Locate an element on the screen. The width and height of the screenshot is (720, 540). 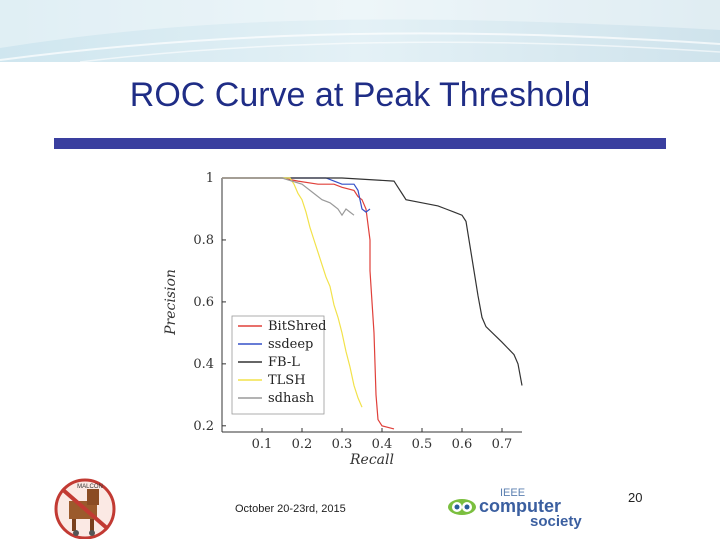
legend-label-sdhash: sdhash is located at coordinates (291, 398).